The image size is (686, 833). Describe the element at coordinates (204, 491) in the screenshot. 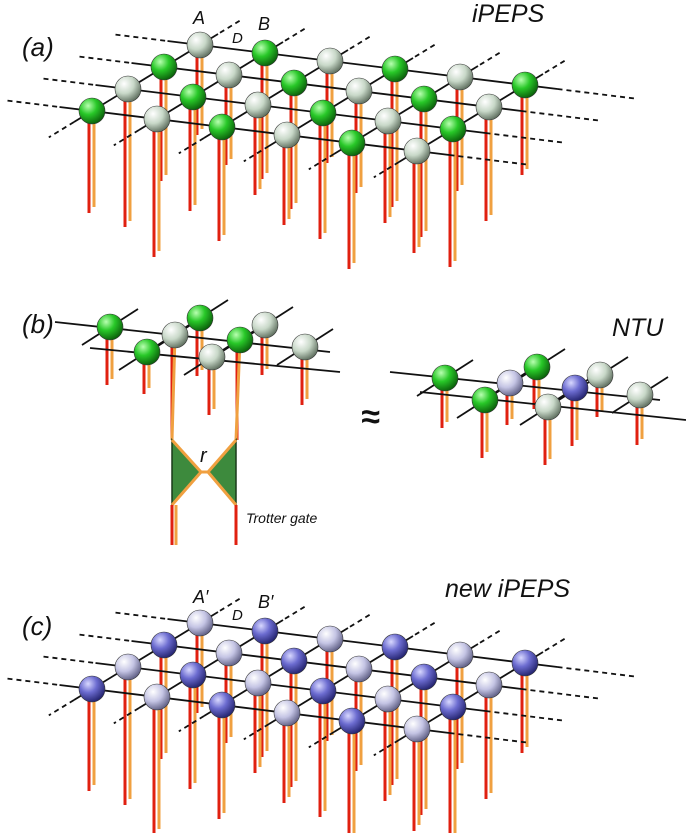

I see `trotter-gate` at that location.